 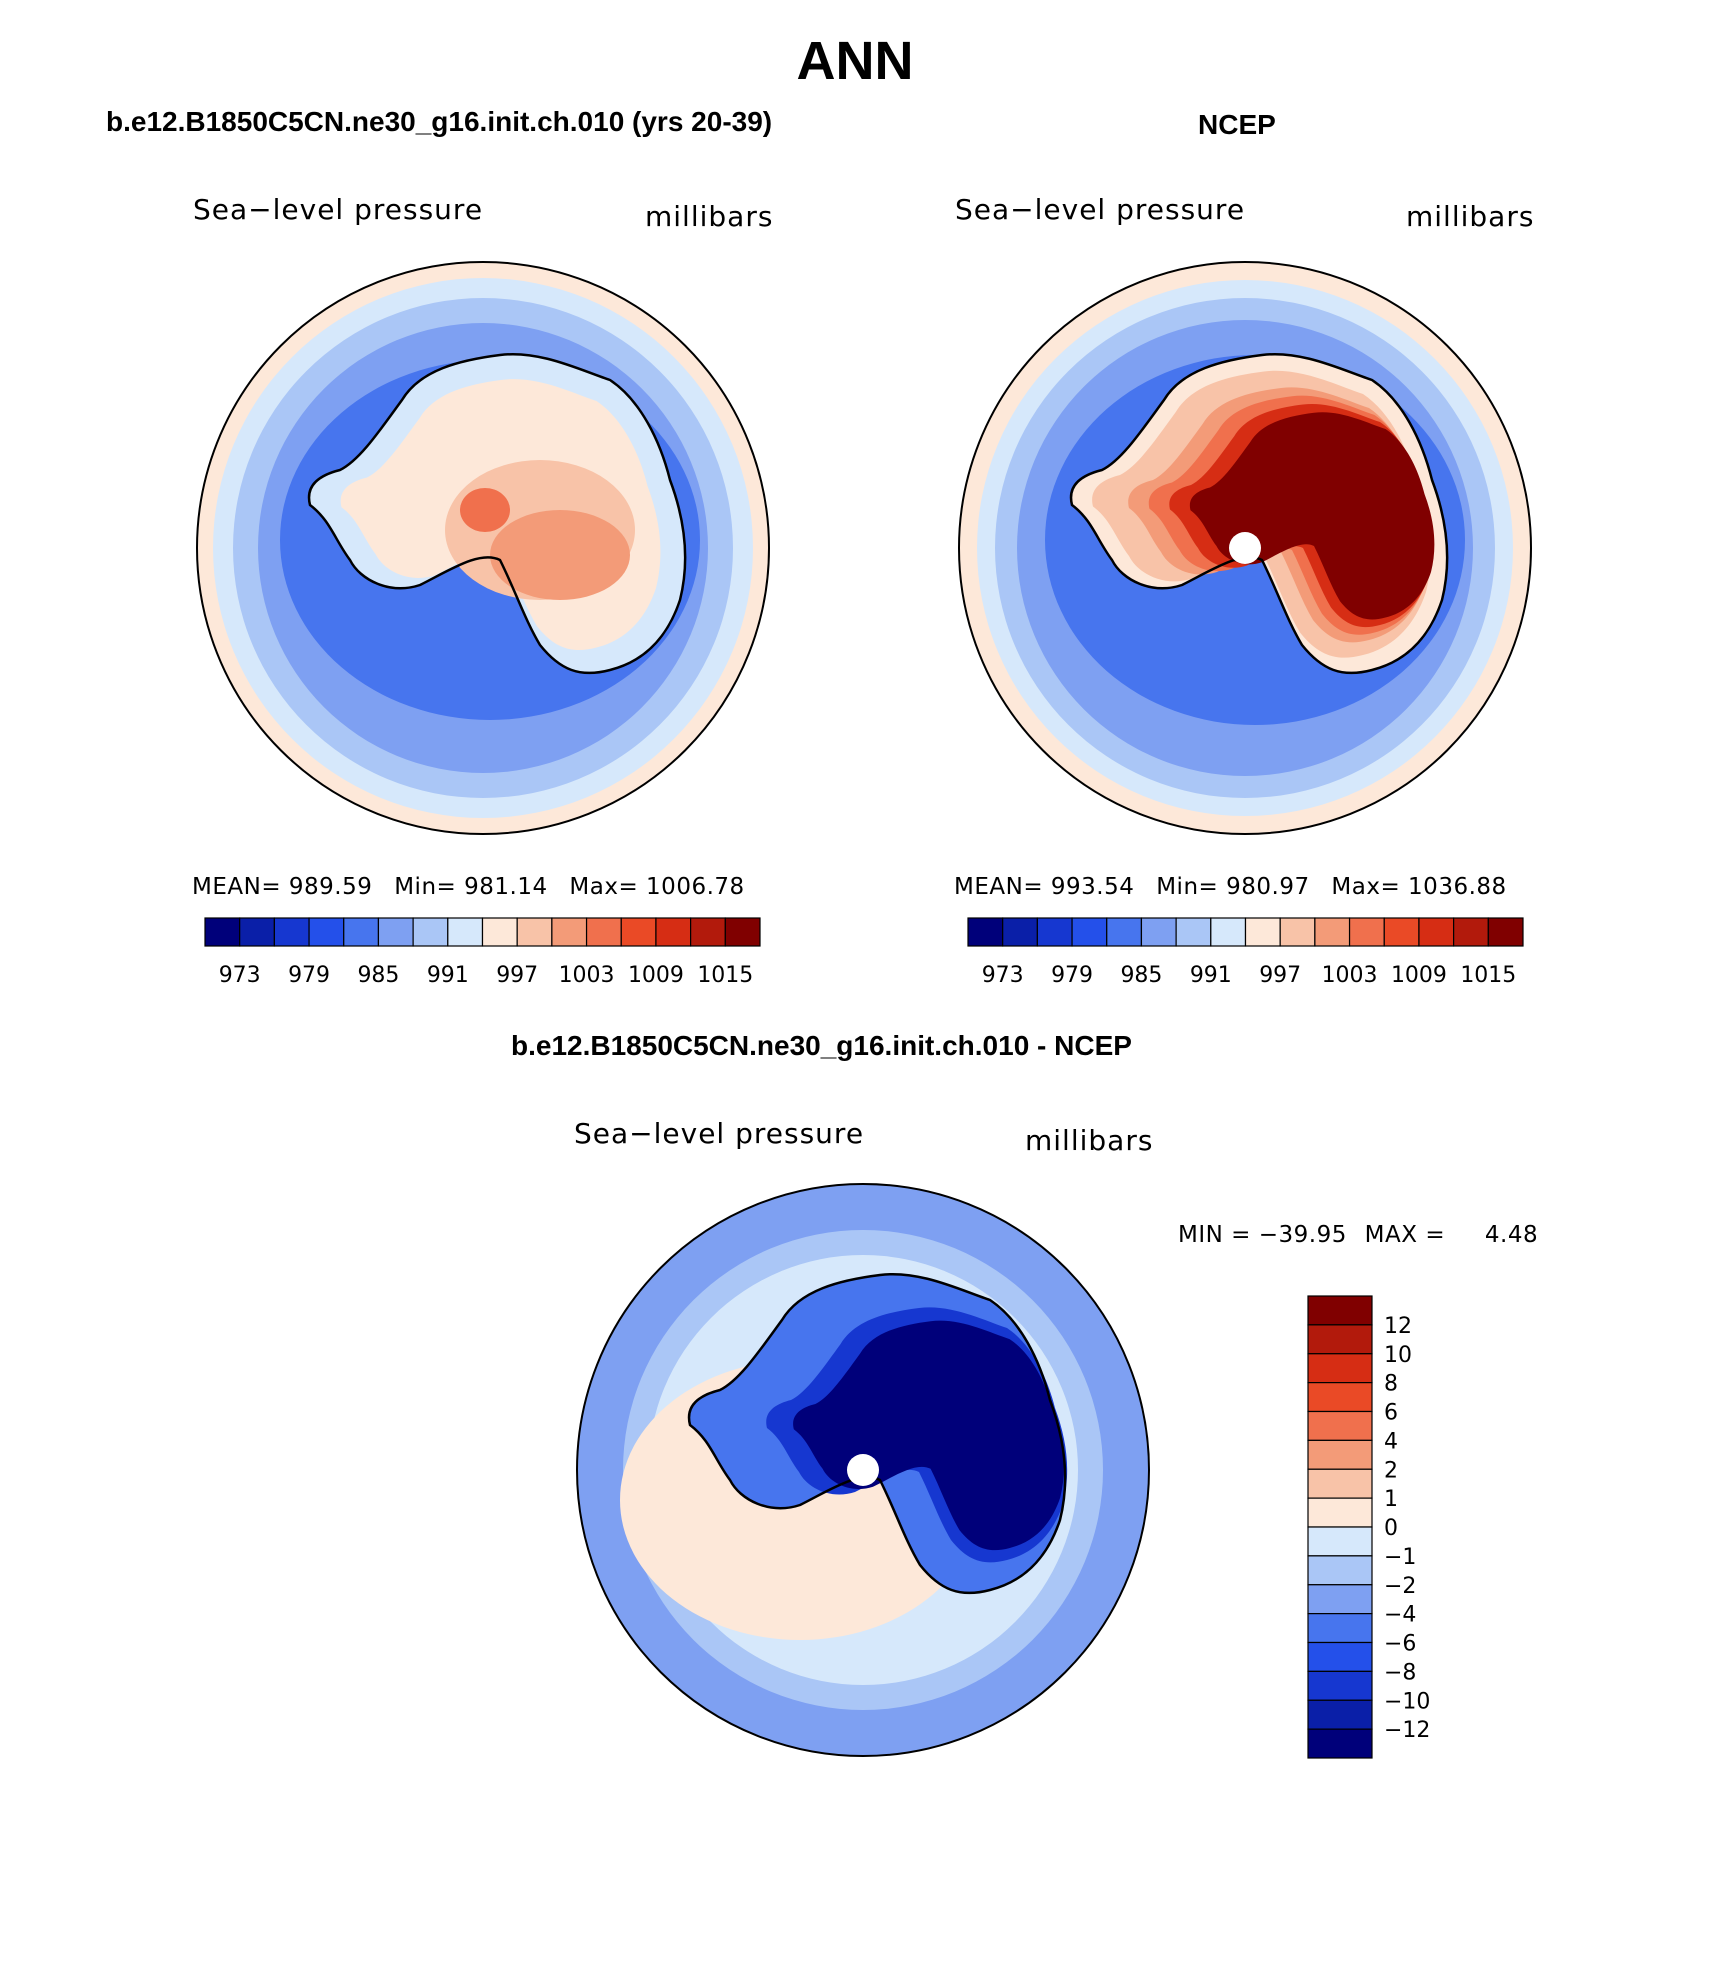 What do you see at coordinates (855, 61) in the screenshot?
I see `figure-title: ANN` at bounding box center [855, 61].